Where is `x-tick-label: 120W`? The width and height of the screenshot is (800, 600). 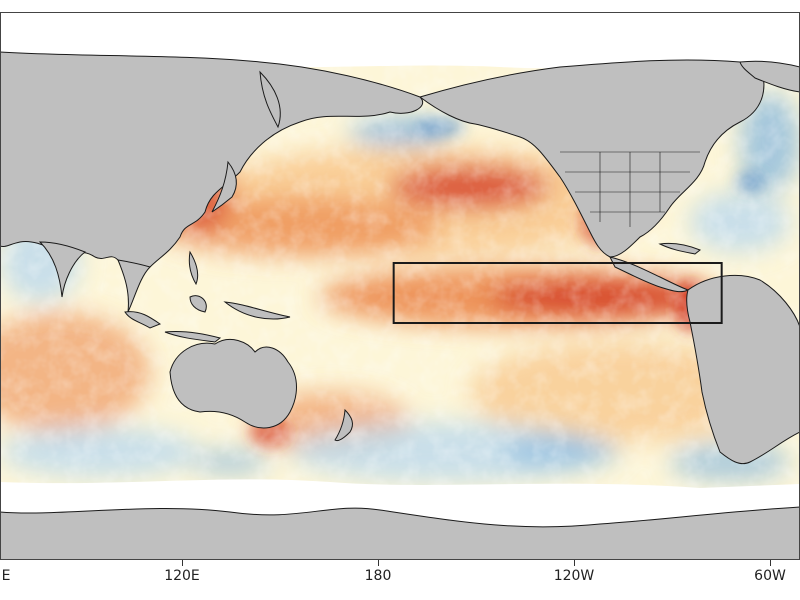 x-tick-label: 120W is located at coordinates (574, 576).